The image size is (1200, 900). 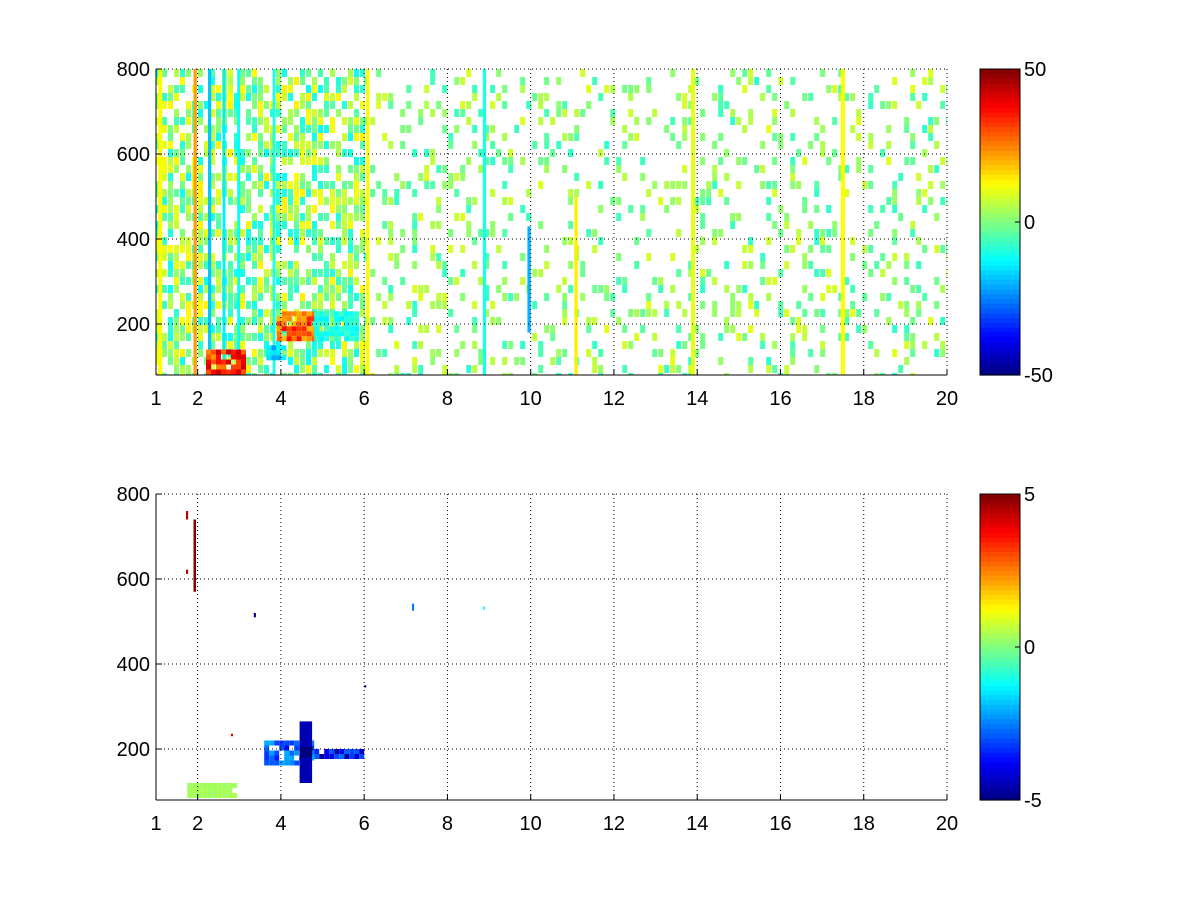 What do you see at coordinates (133, 325) in the screenshot?
I see `y-tick-label: 200` at bounding box center [133, 325].